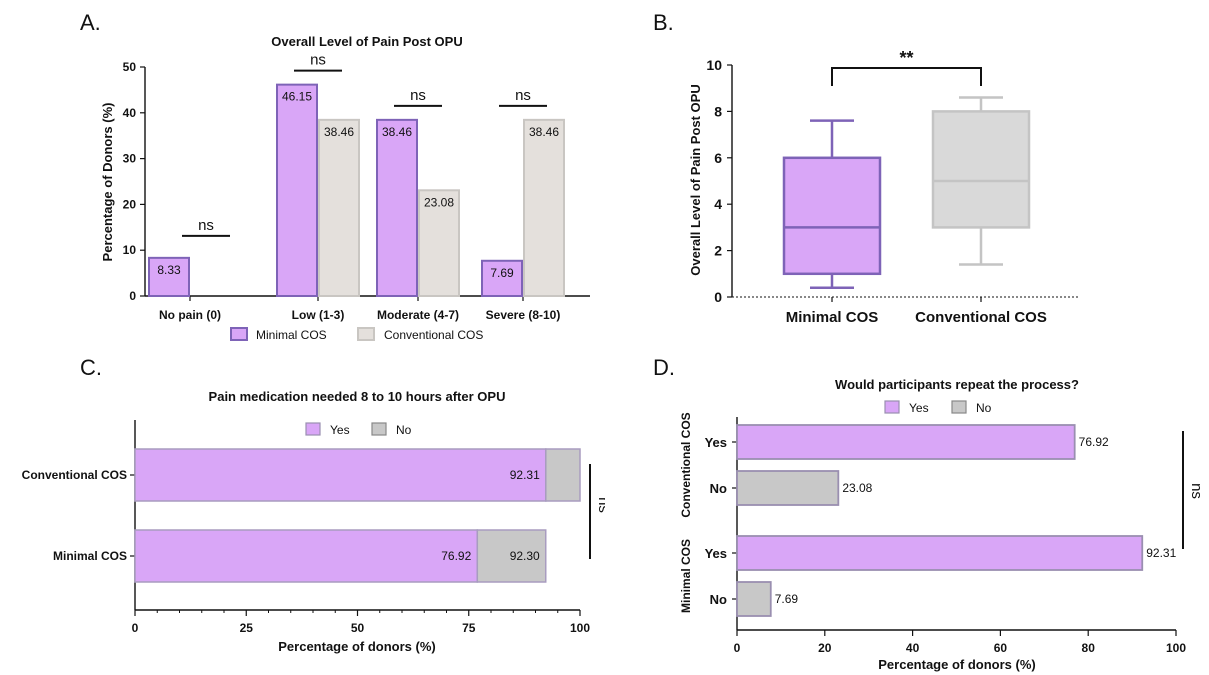 The image size is (1209, 675). I want to click on c-ns-label: ns, so click(600, 505).